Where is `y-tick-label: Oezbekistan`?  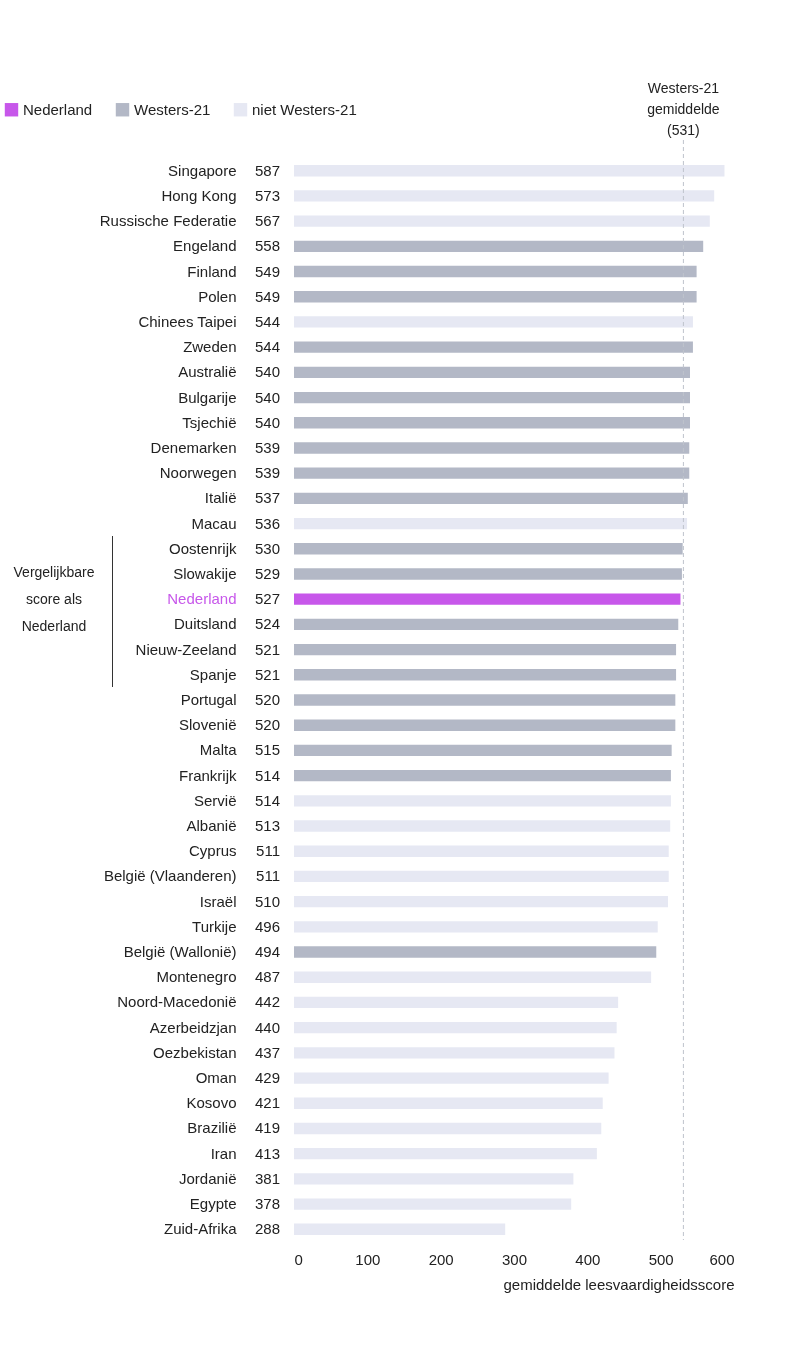
y-tick-label: Oezbekistan is located at coordinates (195, 1052).